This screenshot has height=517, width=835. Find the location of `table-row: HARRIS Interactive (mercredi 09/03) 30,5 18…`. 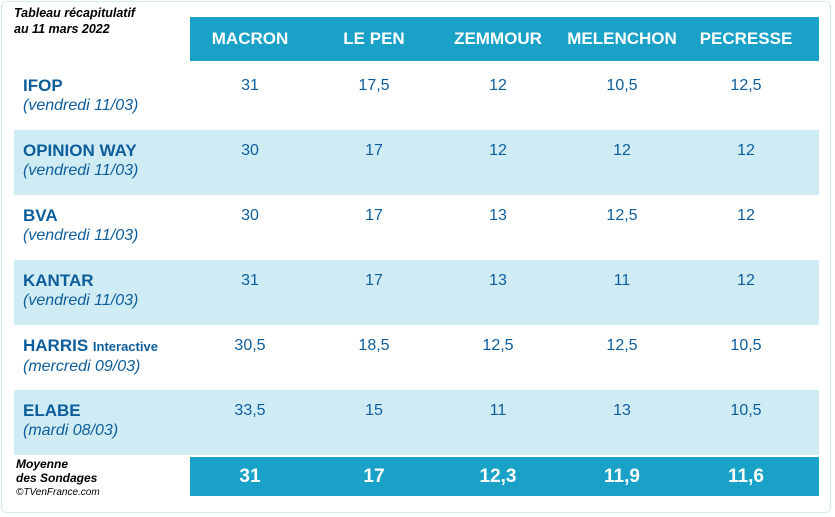

table-row: HARRIS Interactive (mercredi 09/03) 30,5 18… is located at coordinates (416, 357).